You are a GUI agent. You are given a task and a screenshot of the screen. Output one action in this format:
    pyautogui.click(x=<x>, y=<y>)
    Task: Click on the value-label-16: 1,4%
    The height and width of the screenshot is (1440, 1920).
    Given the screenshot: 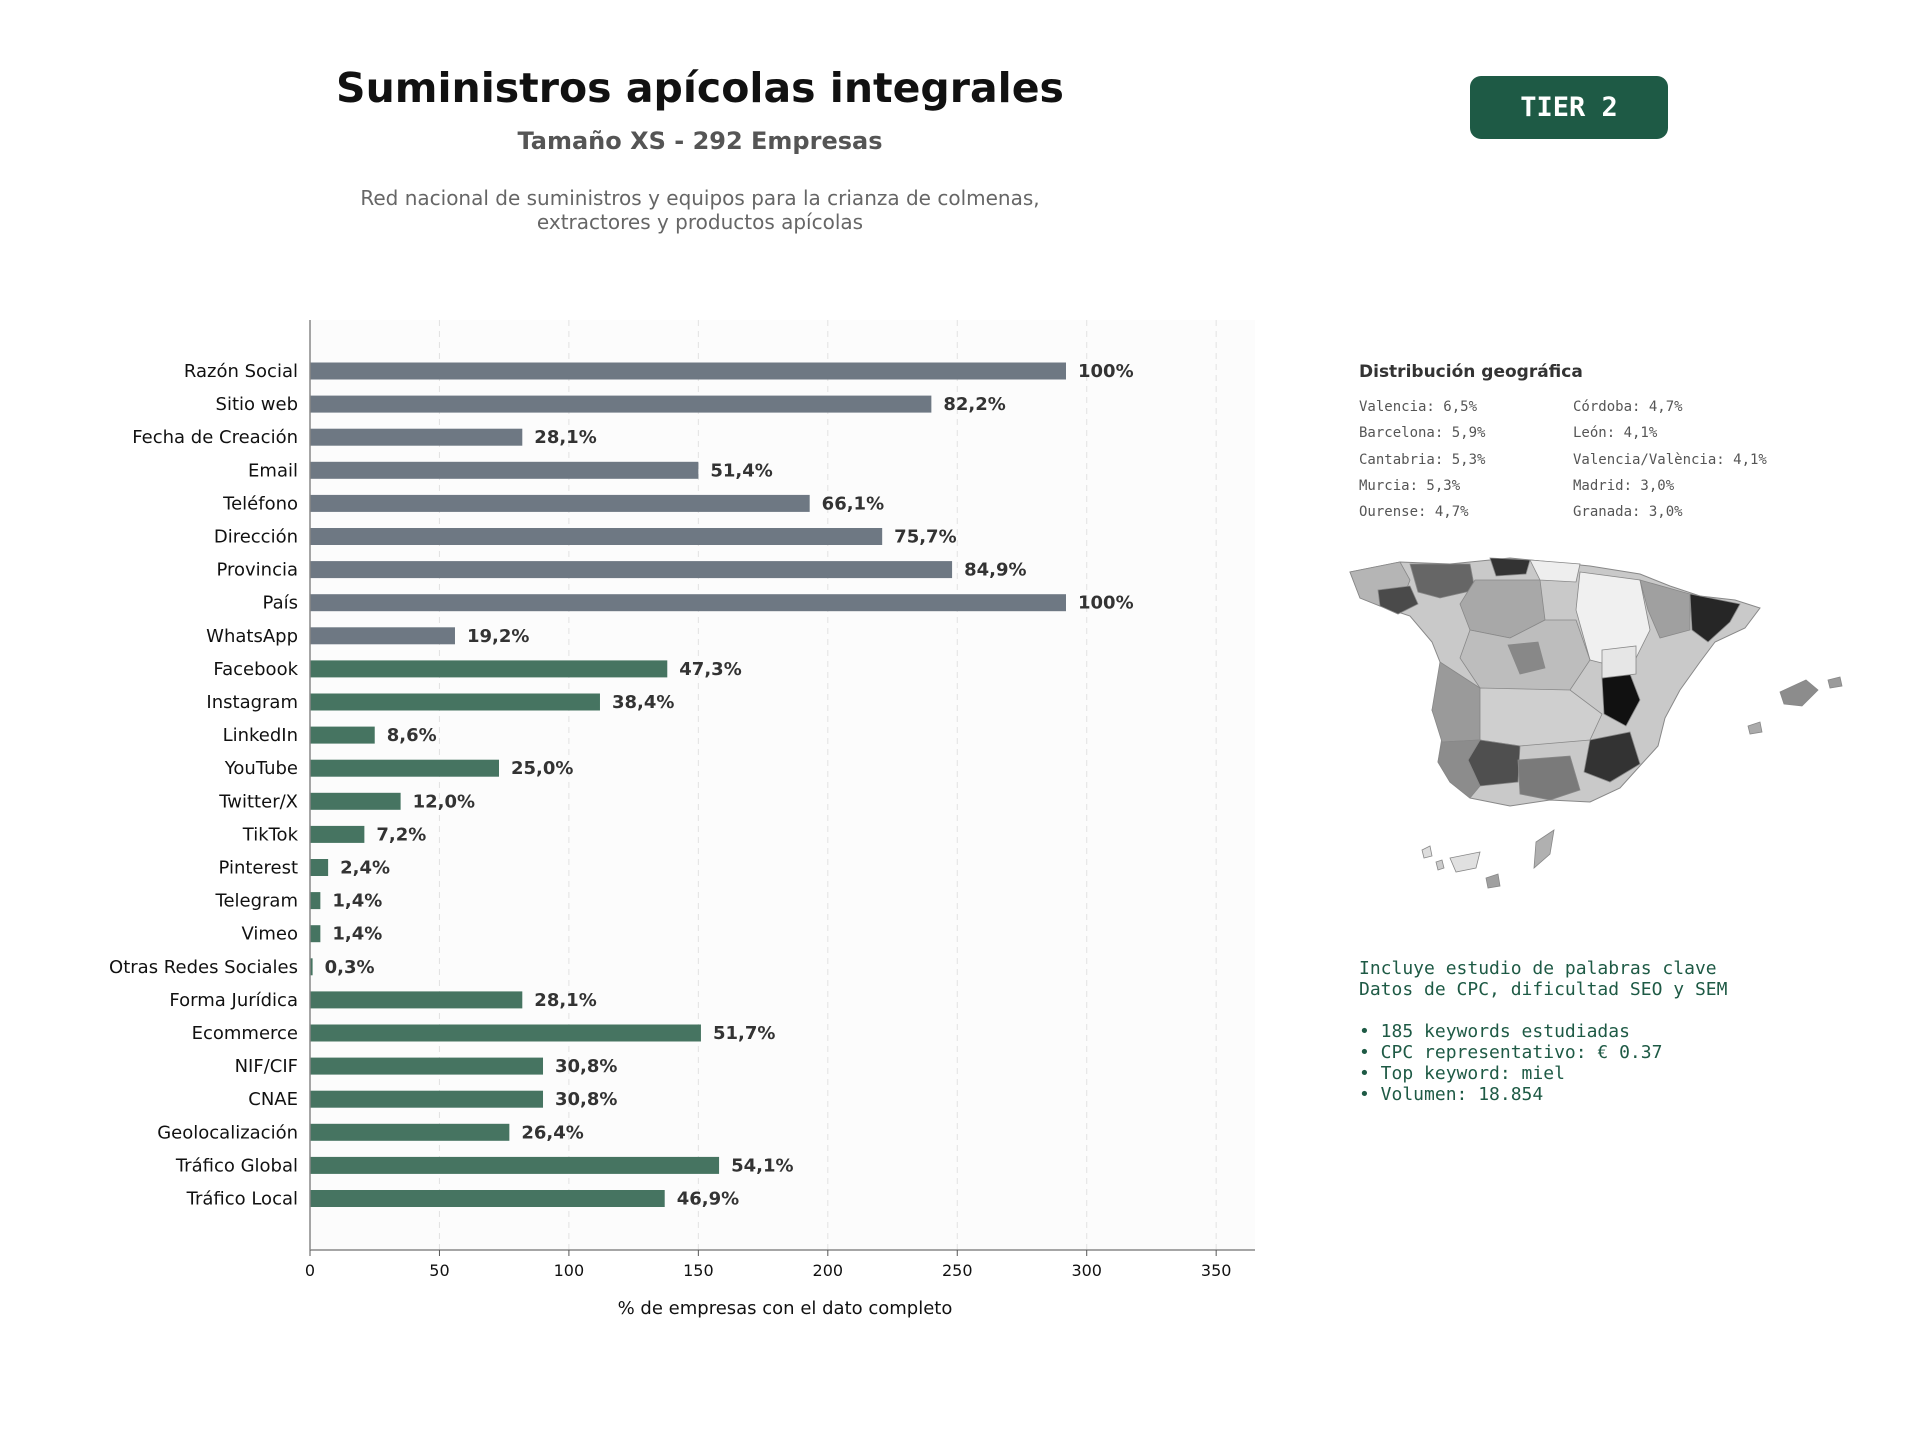 What is the action you would take?
    pyautogui.click(x=357, y=901)
    